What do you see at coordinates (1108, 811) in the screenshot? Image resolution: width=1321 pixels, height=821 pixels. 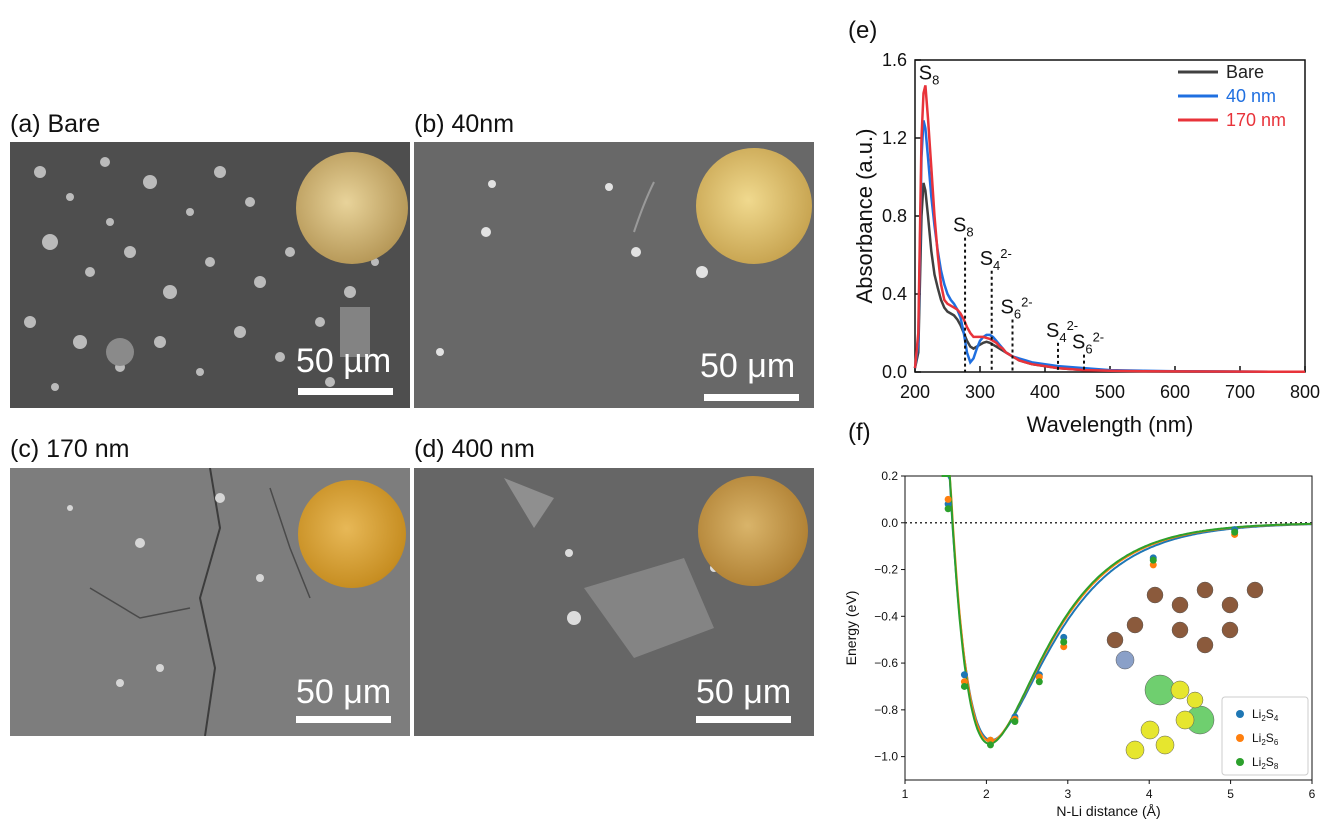 I see `x-axis-label: N-Li distance (Å)` at bounding box center [1108, 811].